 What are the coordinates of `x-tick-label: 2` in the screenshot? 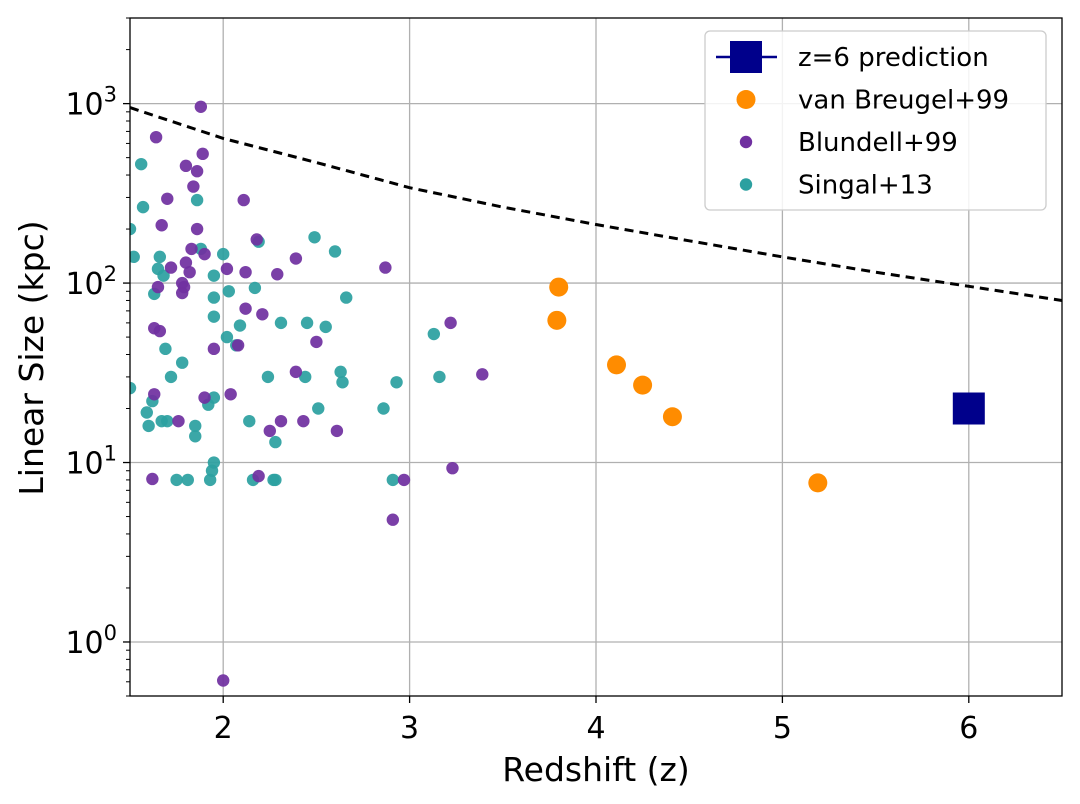 It's located at (223, 728).